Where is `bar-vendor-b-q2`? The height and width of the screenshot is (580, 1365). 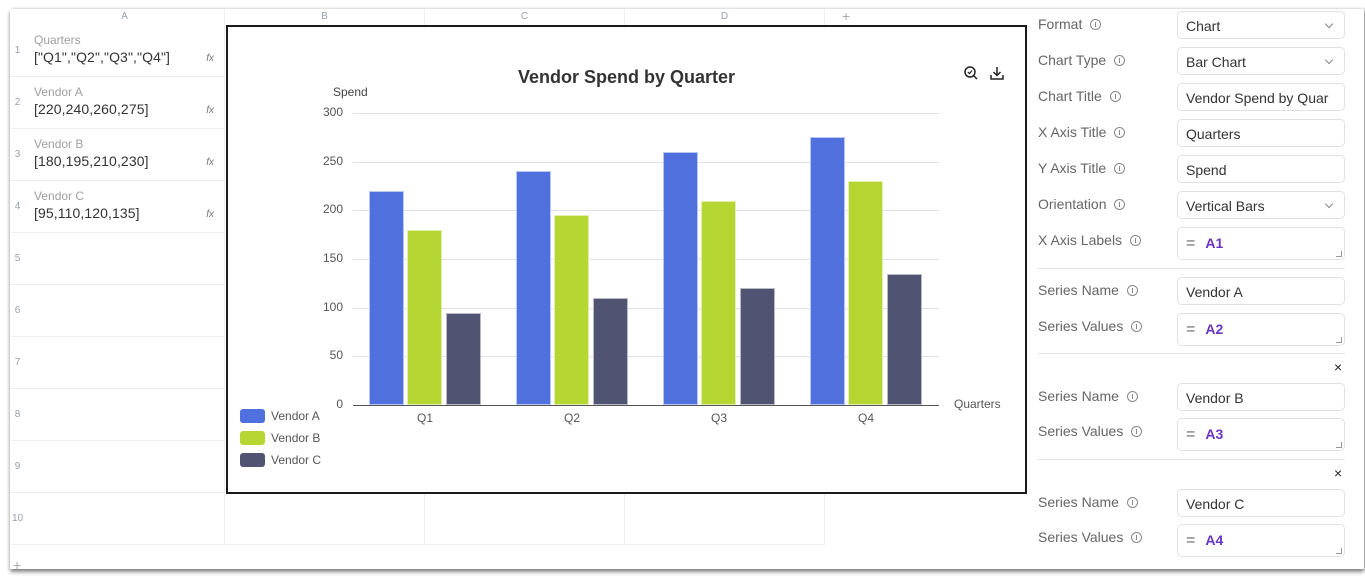
bar-vendor-b-q2 is located at coordinates (571, 310).